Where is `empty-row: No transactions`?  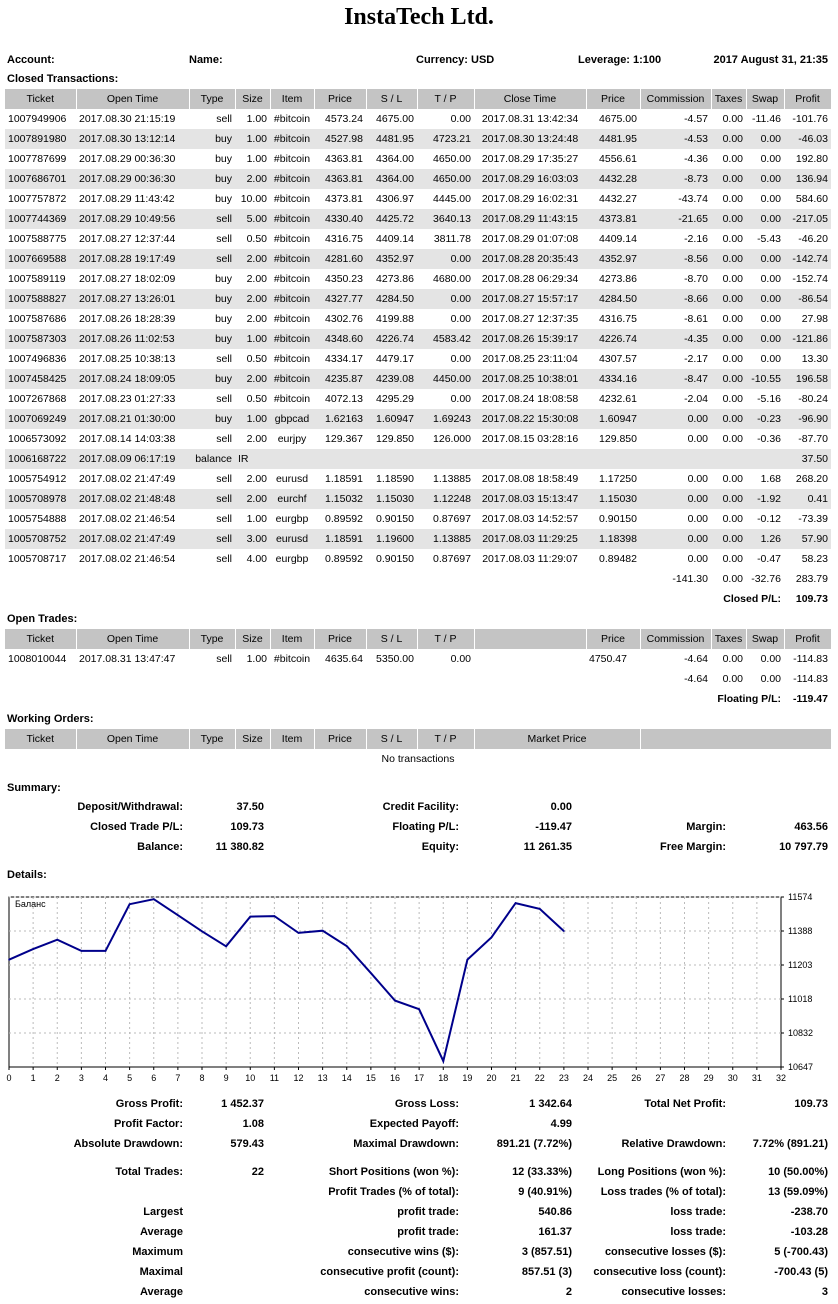 empty-row: No transactions is located at coordinates (418, 759).